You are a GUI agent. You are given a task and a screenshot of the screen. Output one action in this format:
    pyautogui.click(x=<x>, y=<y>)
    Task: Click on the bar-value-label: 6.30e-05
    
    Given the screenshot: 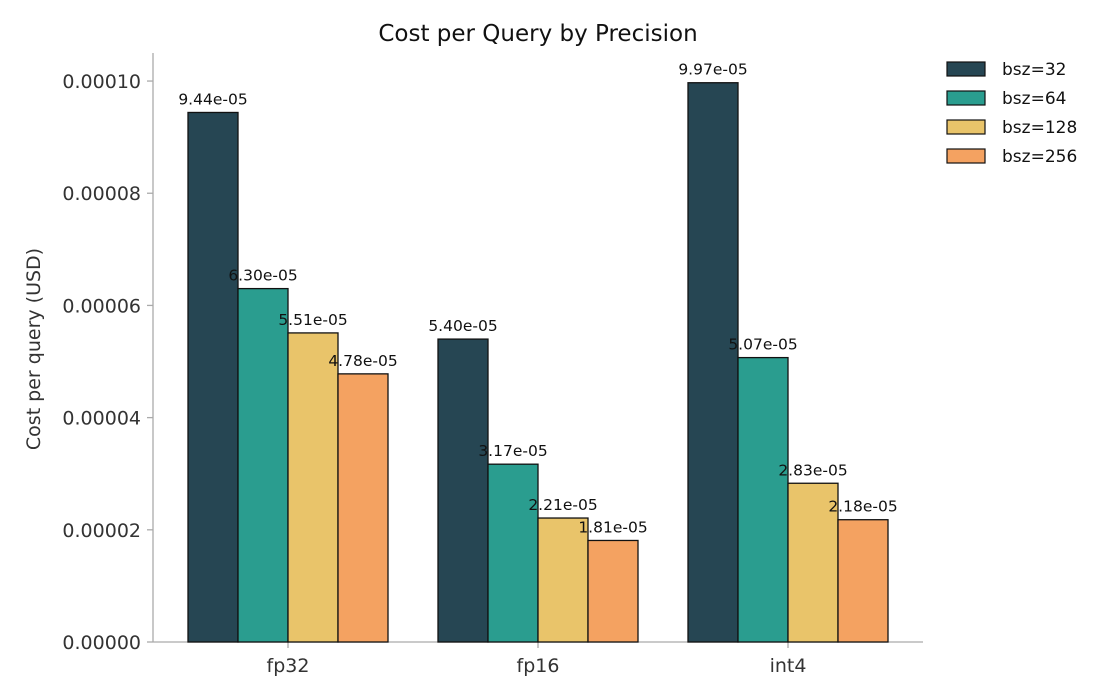 What is the action you would take?
    pyautogui.click(x=262, y=276)
    